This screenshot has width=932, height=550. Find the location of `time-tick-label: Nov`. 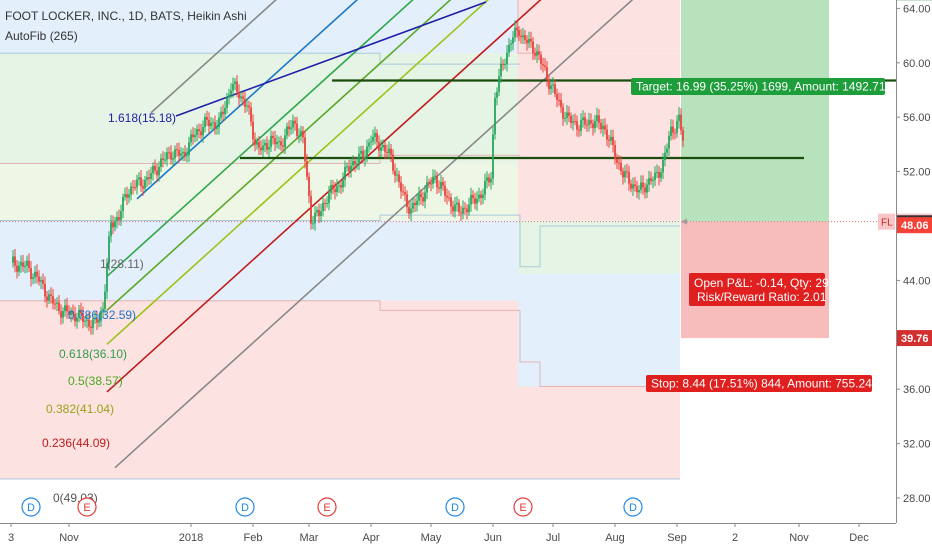

time-tick-label: Nov is located at coordinates (799, 538).